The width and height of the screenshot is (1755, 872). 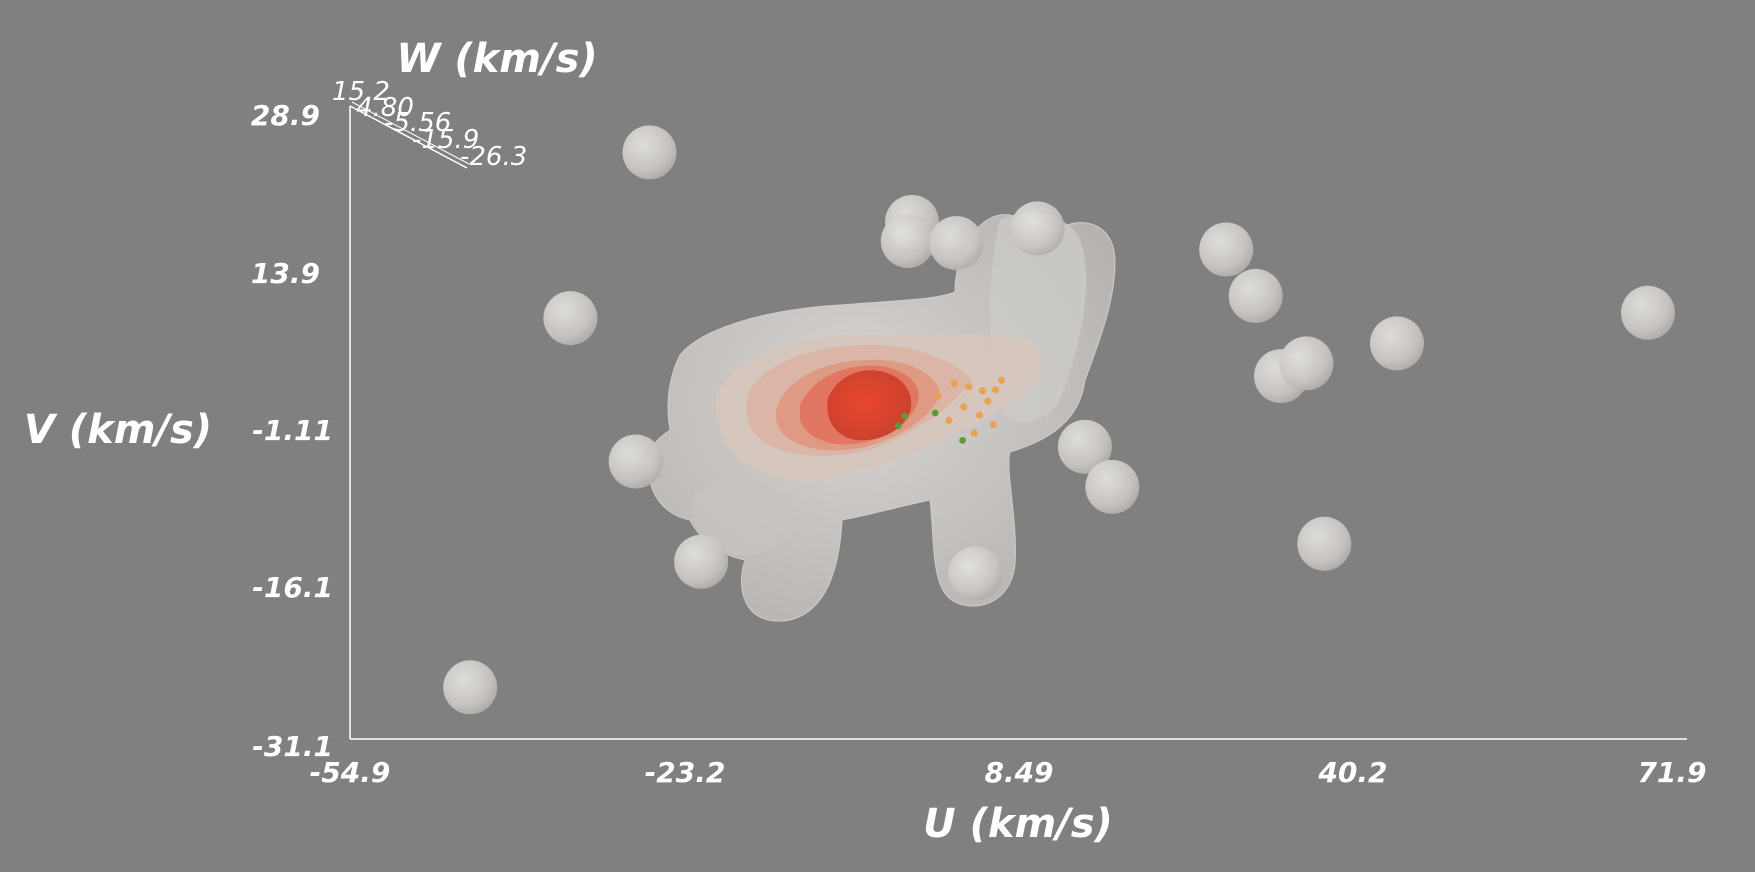 What do you see at coordinates (445, 140) in the screenshot?
I see `z-tick-label: -15.9` at bounding box center [445, 140].